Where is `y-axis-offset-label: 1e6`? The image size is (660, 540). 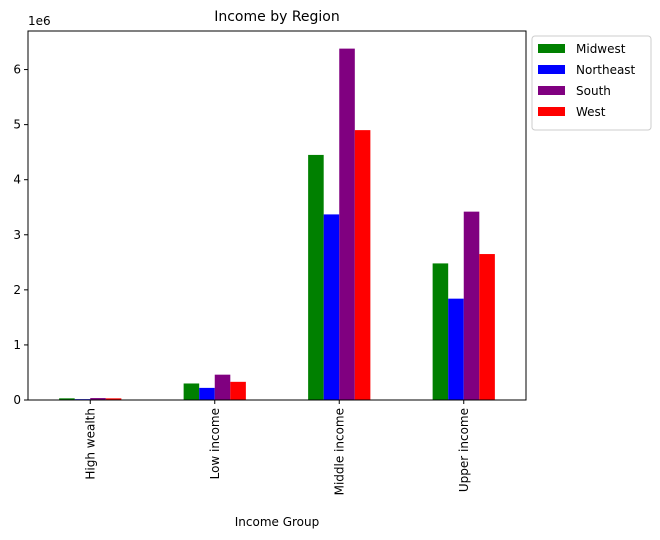
y-axis-offset-label: 1e6 is located at coordinates (39, 21).